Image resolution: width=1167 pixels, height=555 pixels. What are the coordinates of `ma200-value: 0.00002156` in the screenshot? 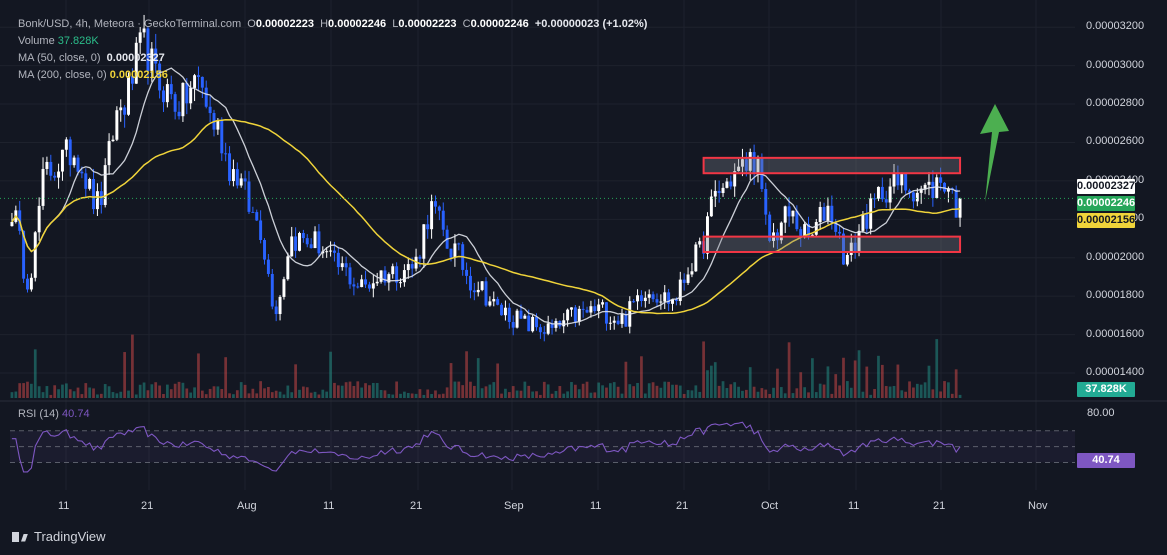 It's located at (138, 75).